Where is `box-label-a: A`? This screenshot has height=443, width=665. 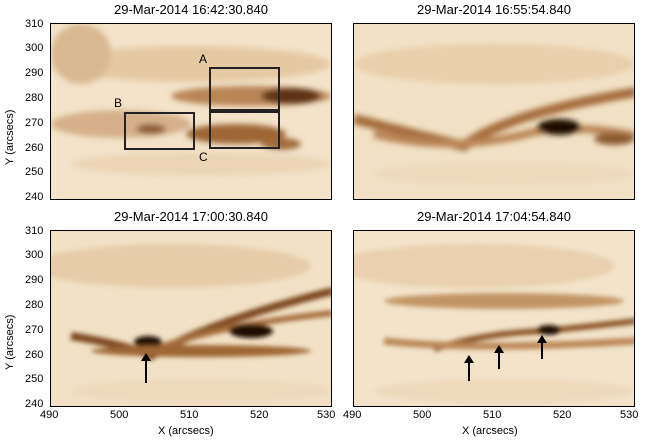 box-label-a: A is located at coordinates (203, 59).